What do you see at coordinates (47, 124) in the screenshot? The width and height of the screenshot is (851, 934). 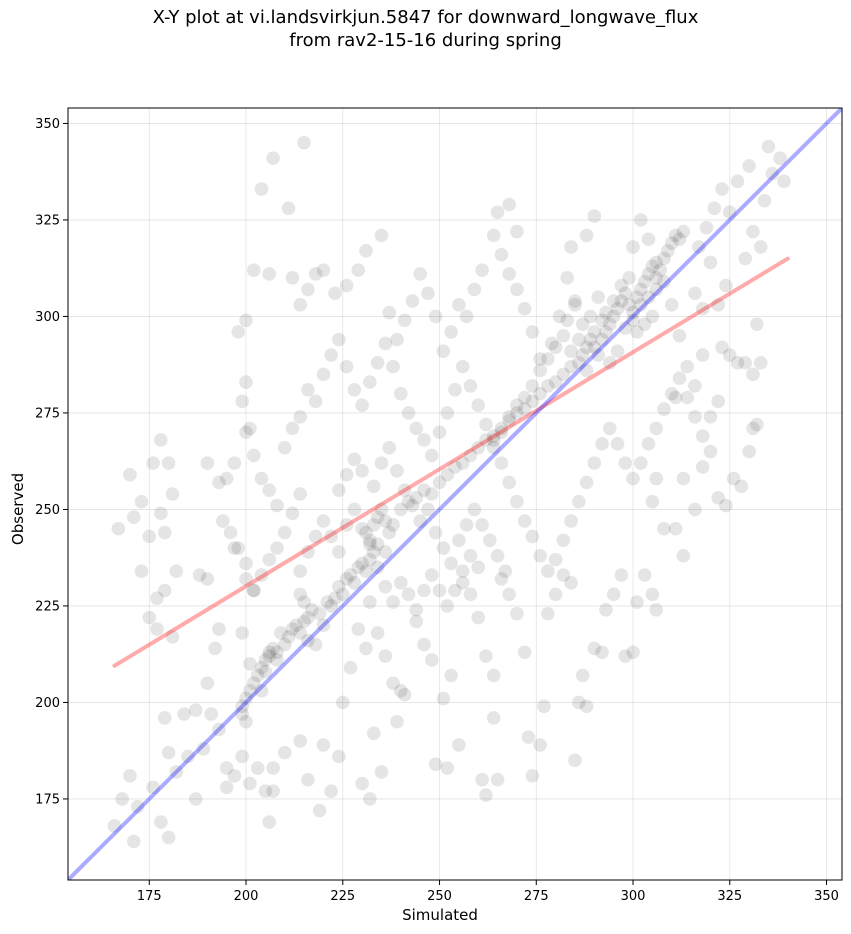 I see `y-tick-label: 350` at bounding box center [47, 124].